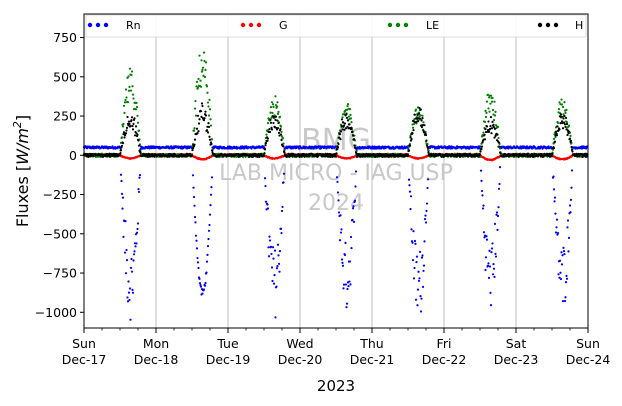 This screenshot has width=622, height=406. Describe the element at coordinates (336, 26) in the screenshot. I see `legend: Rn G LE H` at that location.